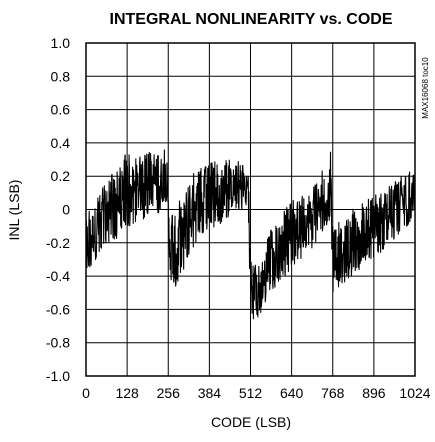 The width and height of the screenshot is (435, 442). Describe the element at coordinates (58, 376) in the screenshot. I see `y-tick-label: -1.0` at that location.